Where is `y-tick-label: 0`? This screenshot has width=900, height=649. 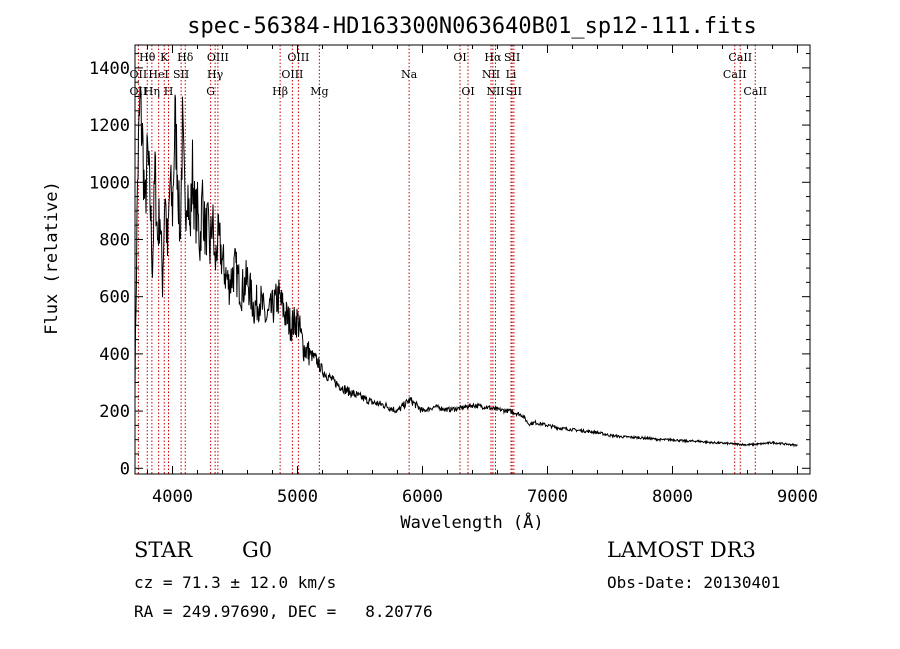
y-tick-label: 0 is located at coordinates (125, 469).